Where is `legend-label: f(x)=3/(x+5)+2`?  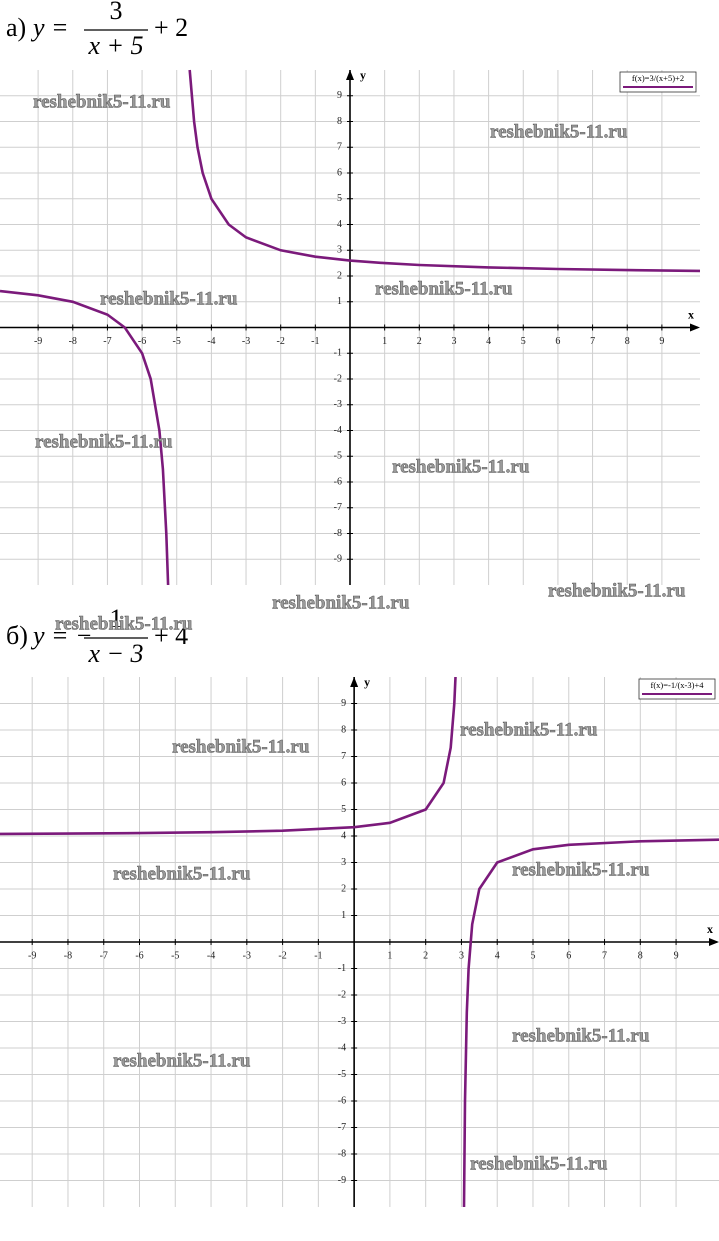
legend-label: f(x)=3/(x+5)+2 is located at coordinates (658, 78).